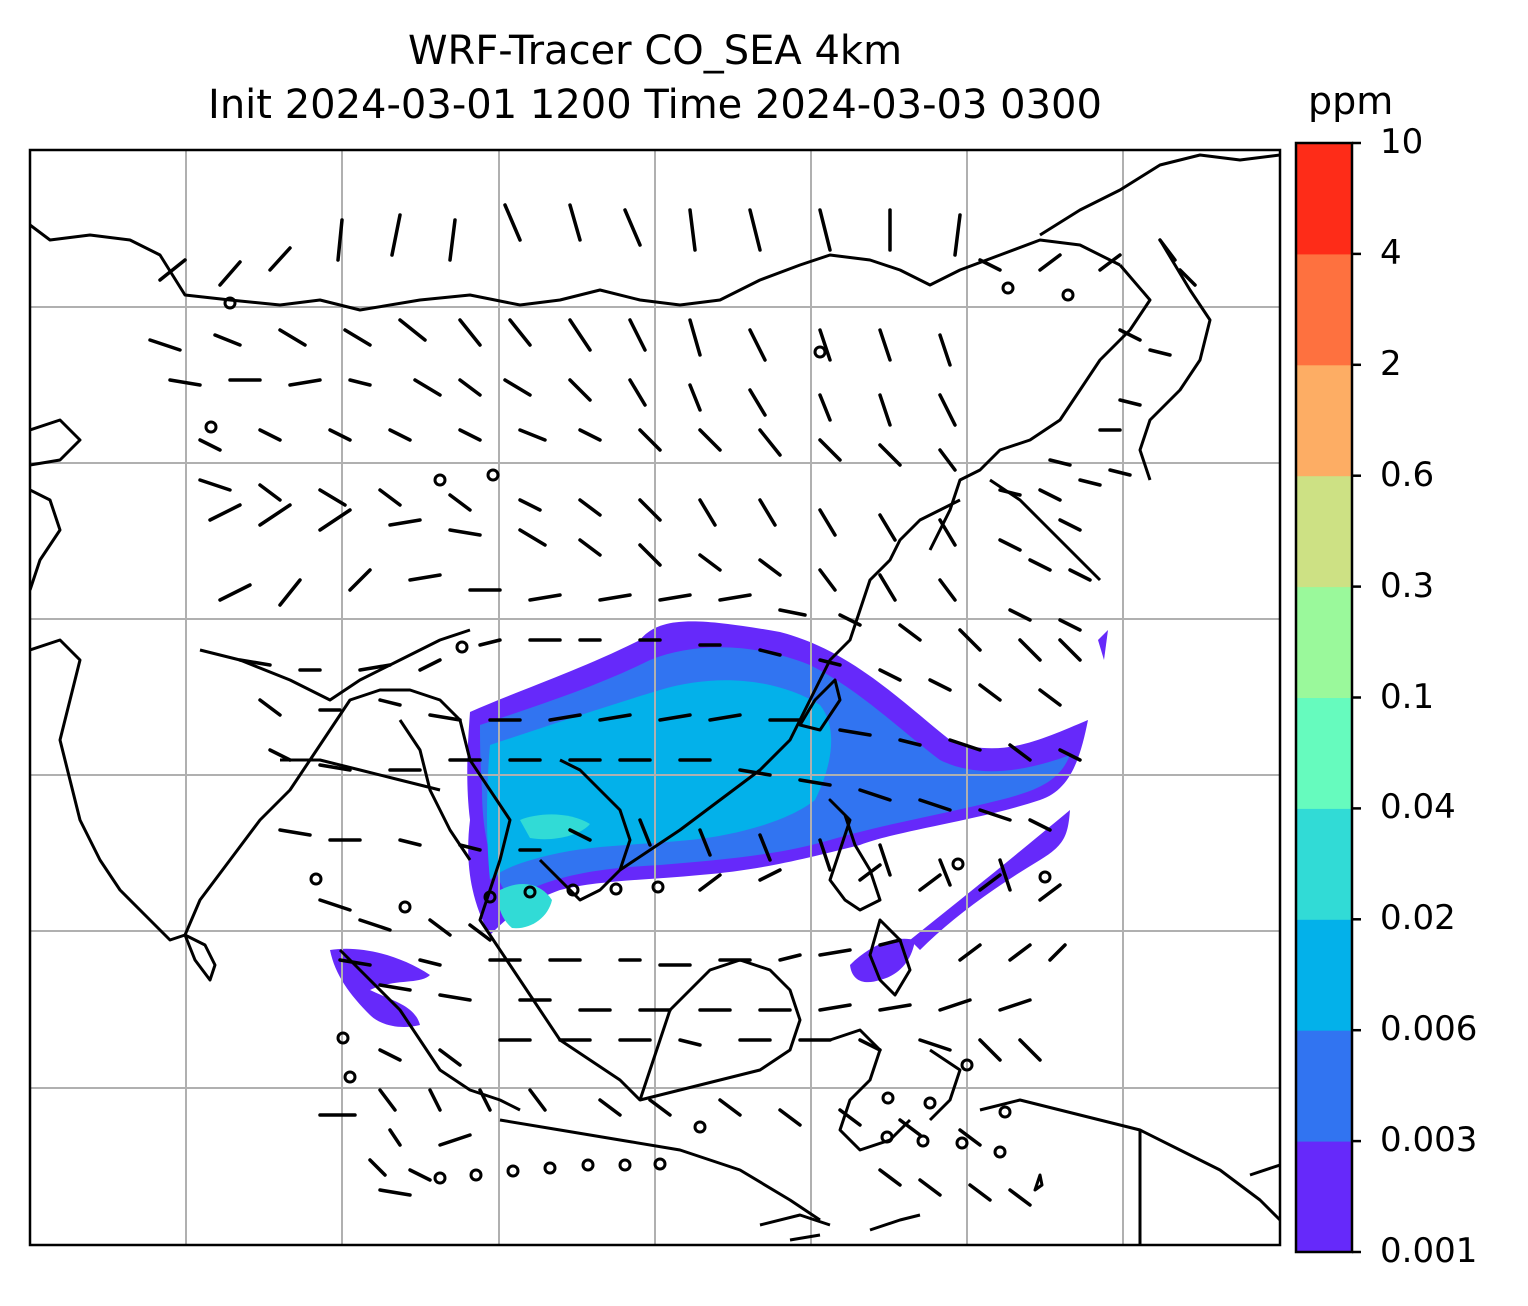 The height and width of the screenshot is (1306, 1528). What do you see at coordinates (1418, 918) in the screenshot?
I see `colorbar-tick-label: 0.02` at bounding box center [1418, 918].